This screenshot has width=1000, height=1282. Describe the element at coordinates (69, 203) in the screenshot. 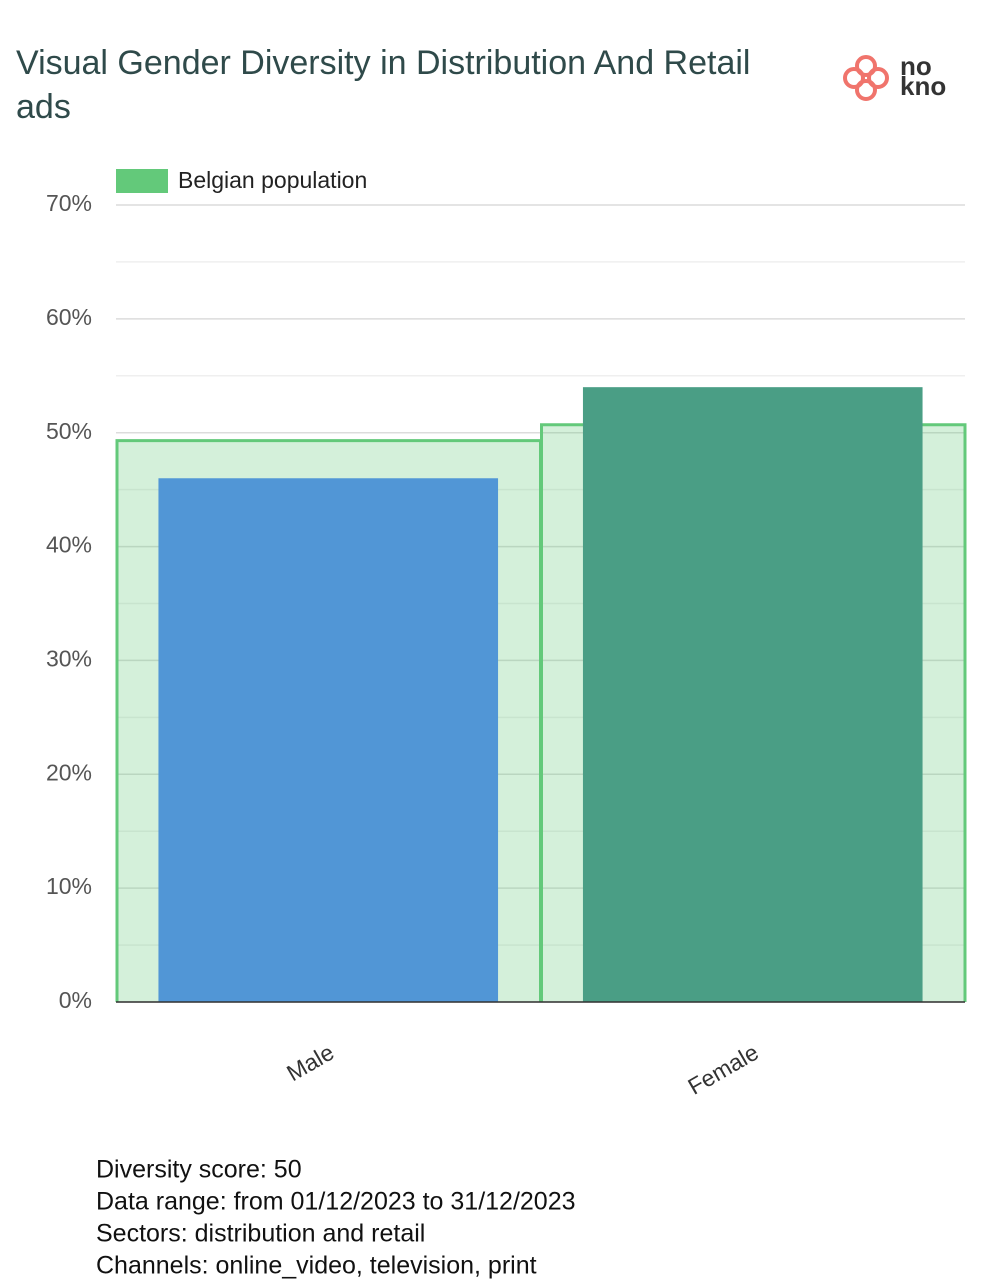

I see `y-tick-label: 70%` at that location.